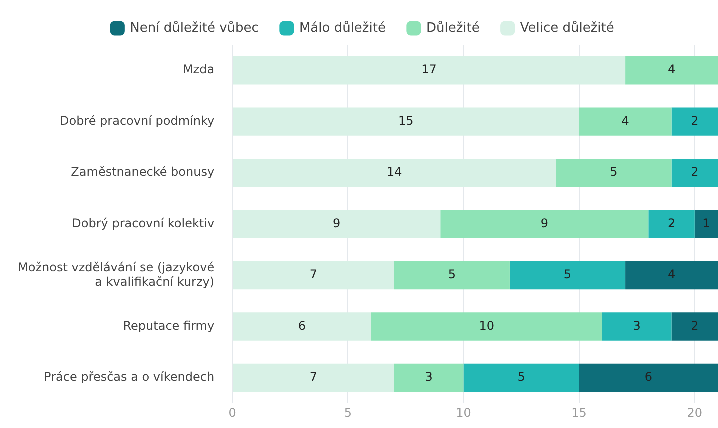  Describe the element at coordinates (143, 223) in the screenshot. I see `y-tick-label: Dobrý pracovní kolektiv` at that location.